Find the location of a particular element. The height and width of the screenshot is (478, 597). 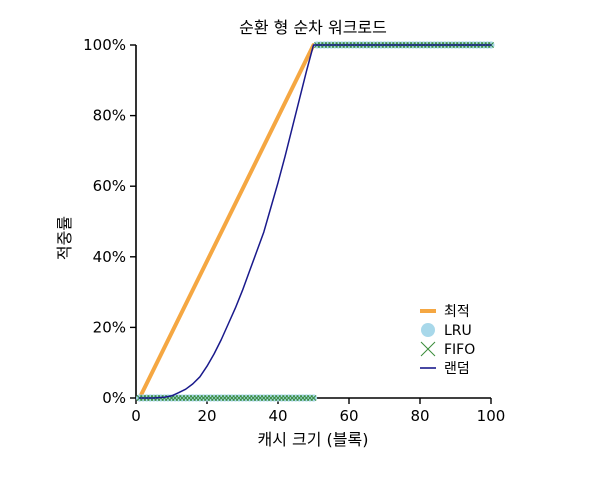

y-tick-label: 100% is located at coordinates (104, 45).